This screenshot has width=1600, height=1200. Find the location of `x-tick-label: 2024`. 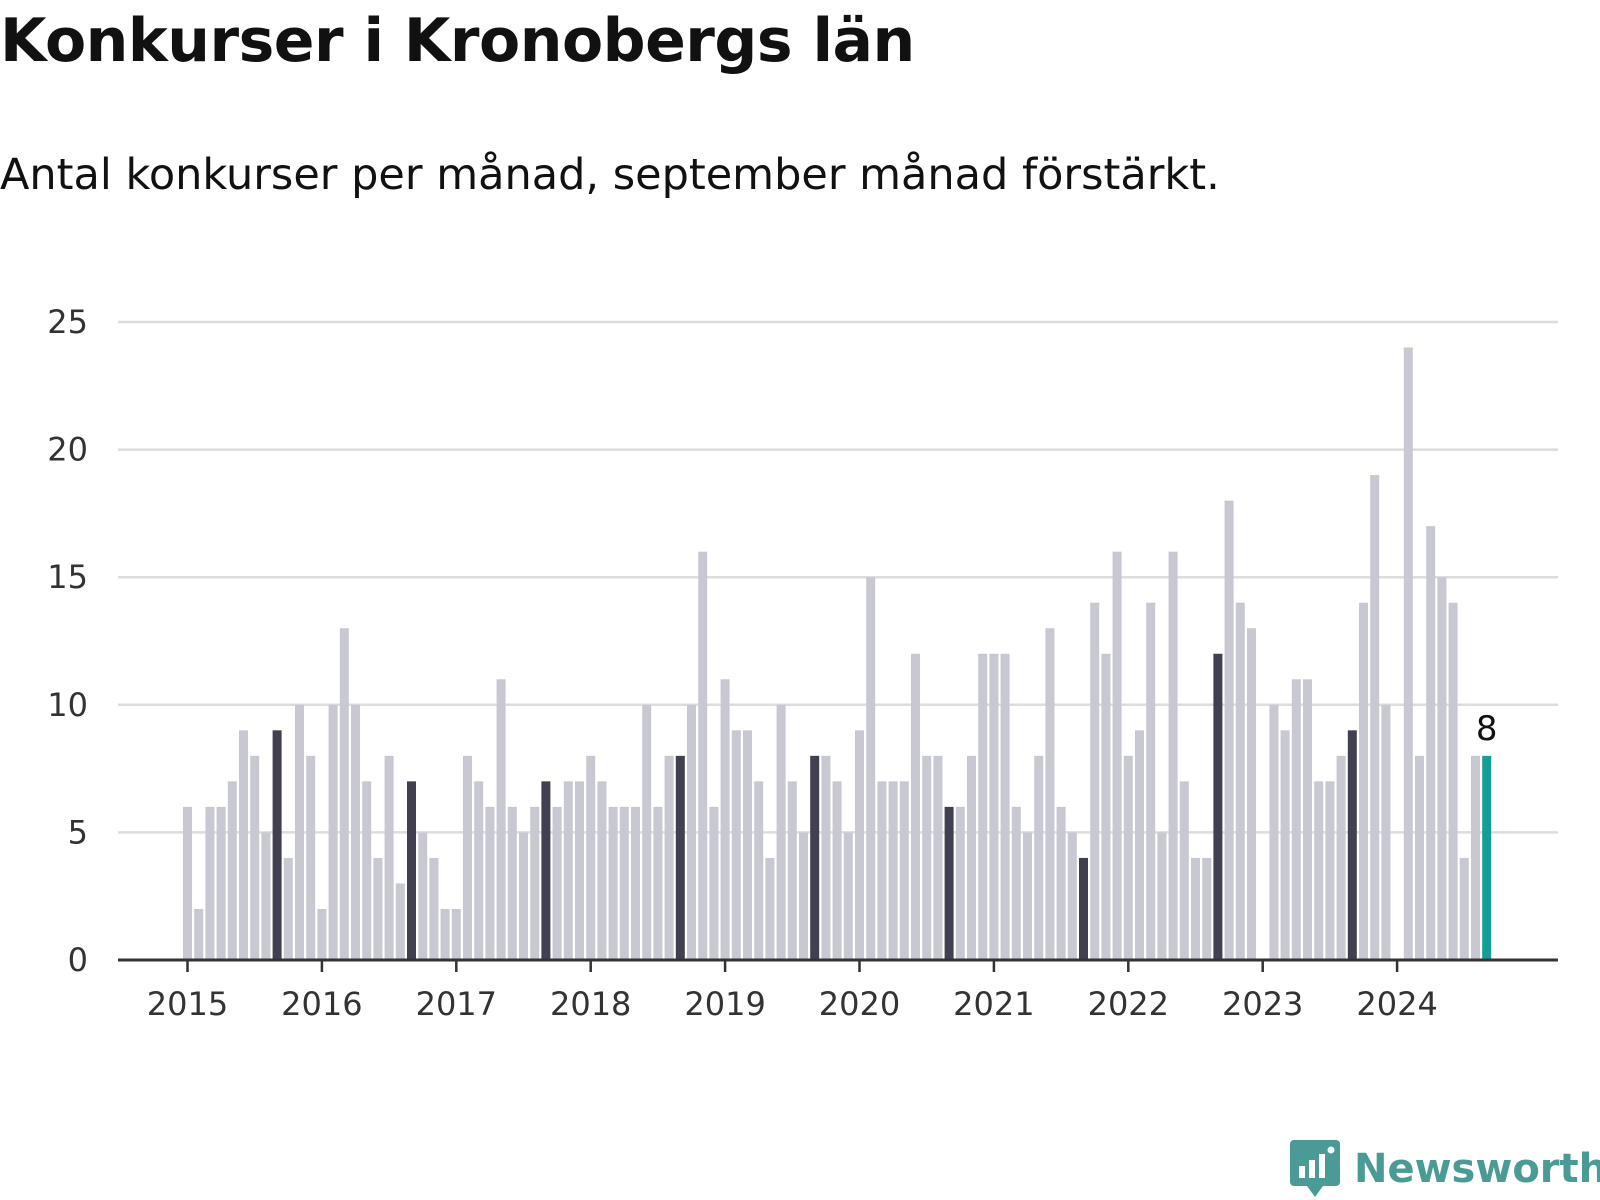

x-tick-label: 2024 is located at coordinates (1396, 1004).